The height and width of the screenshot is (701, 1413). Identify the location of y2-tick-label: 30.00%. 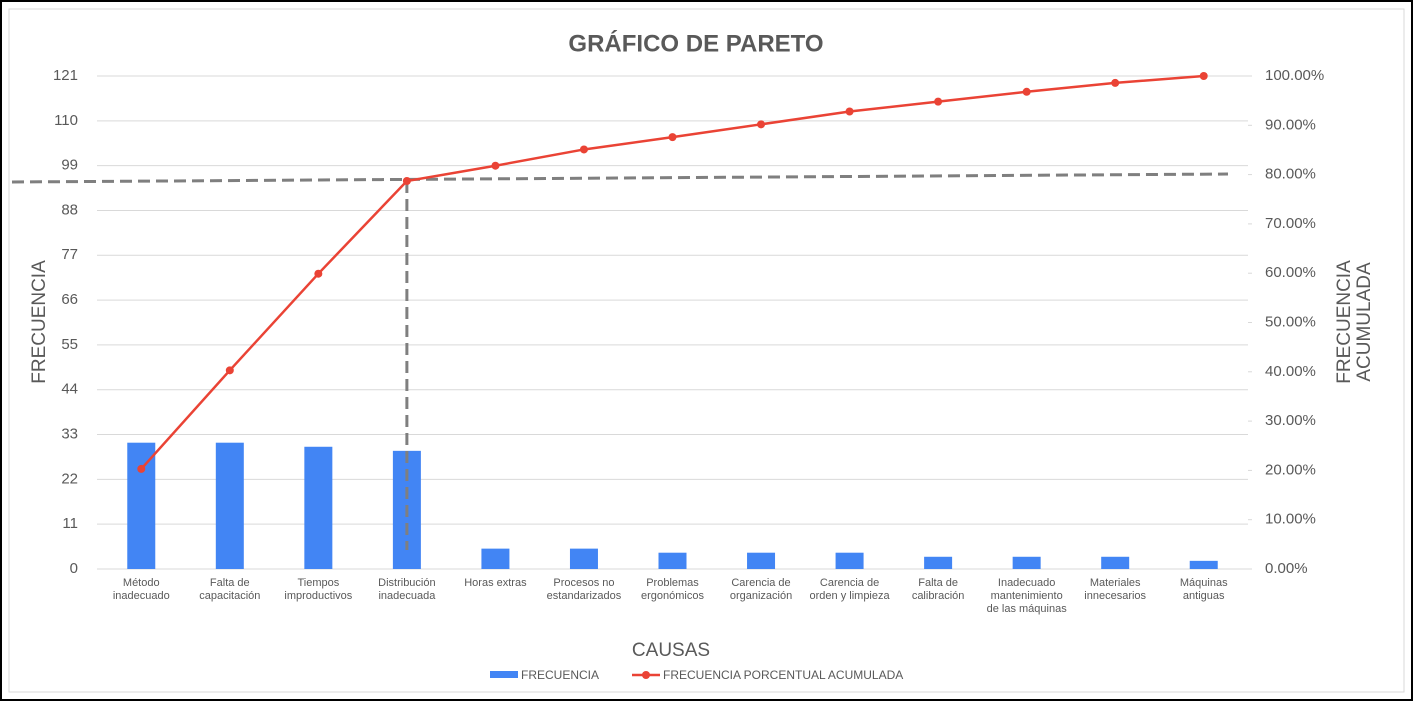
(1290, 420).